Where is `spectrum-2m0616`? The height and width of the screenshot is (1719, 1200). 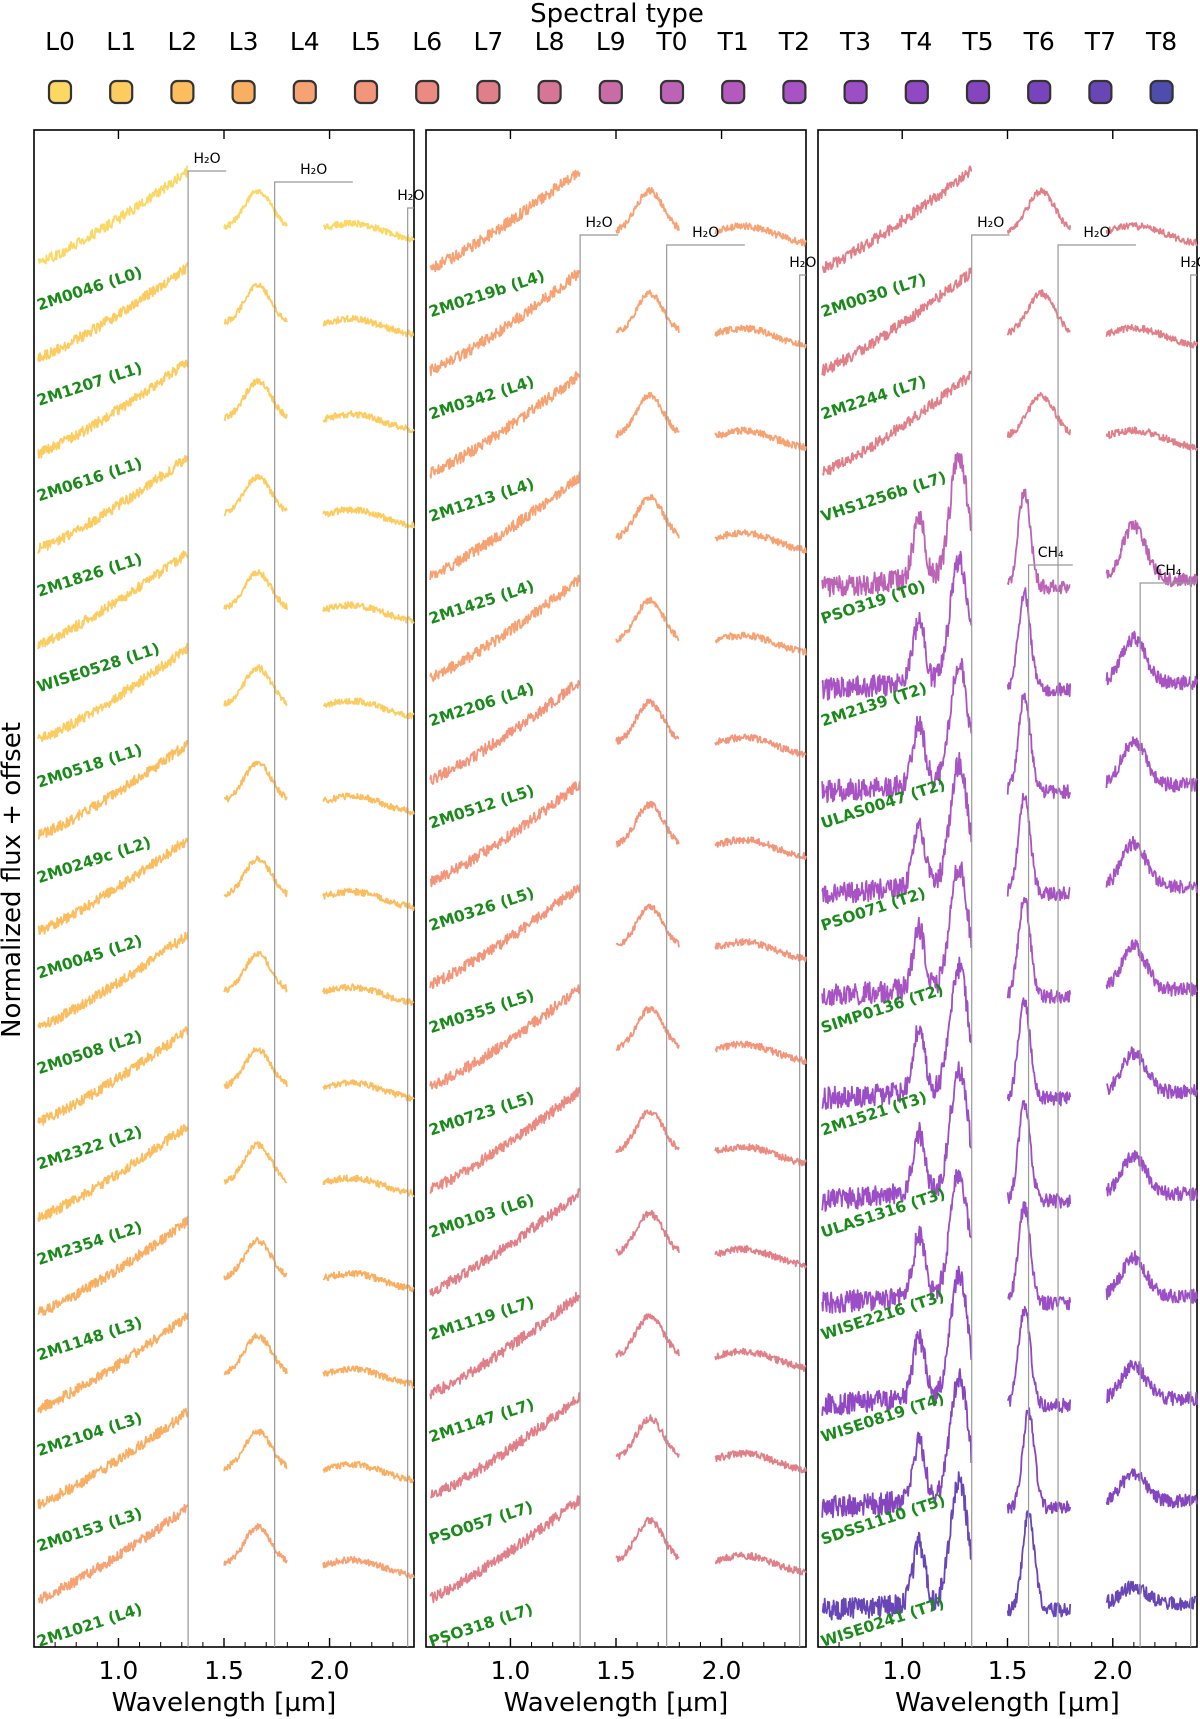 spectrum-2m0616 is located at coordinates (226, 409).